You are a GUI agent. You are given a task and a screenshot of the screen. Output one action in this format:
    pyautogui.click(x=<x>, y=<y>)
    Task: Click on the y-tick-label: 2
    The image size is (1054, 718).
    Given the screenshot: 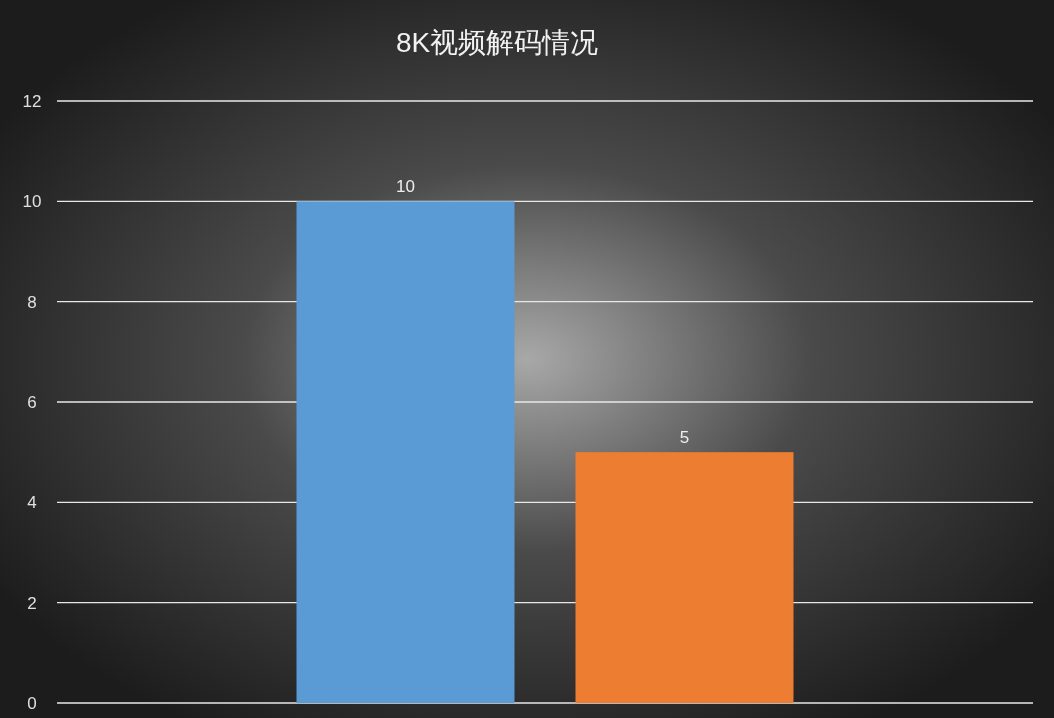 What is the action you would take?
    pyautogui.click(x=32, y=603)
    